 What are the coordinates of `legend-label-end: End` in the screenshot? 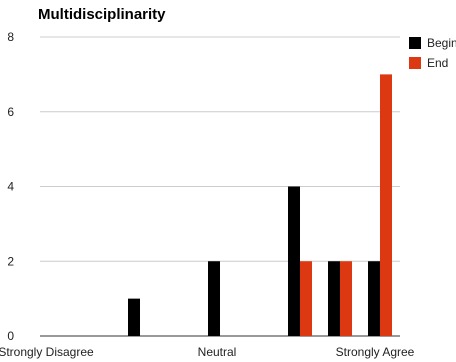 It's located at (437, 63).